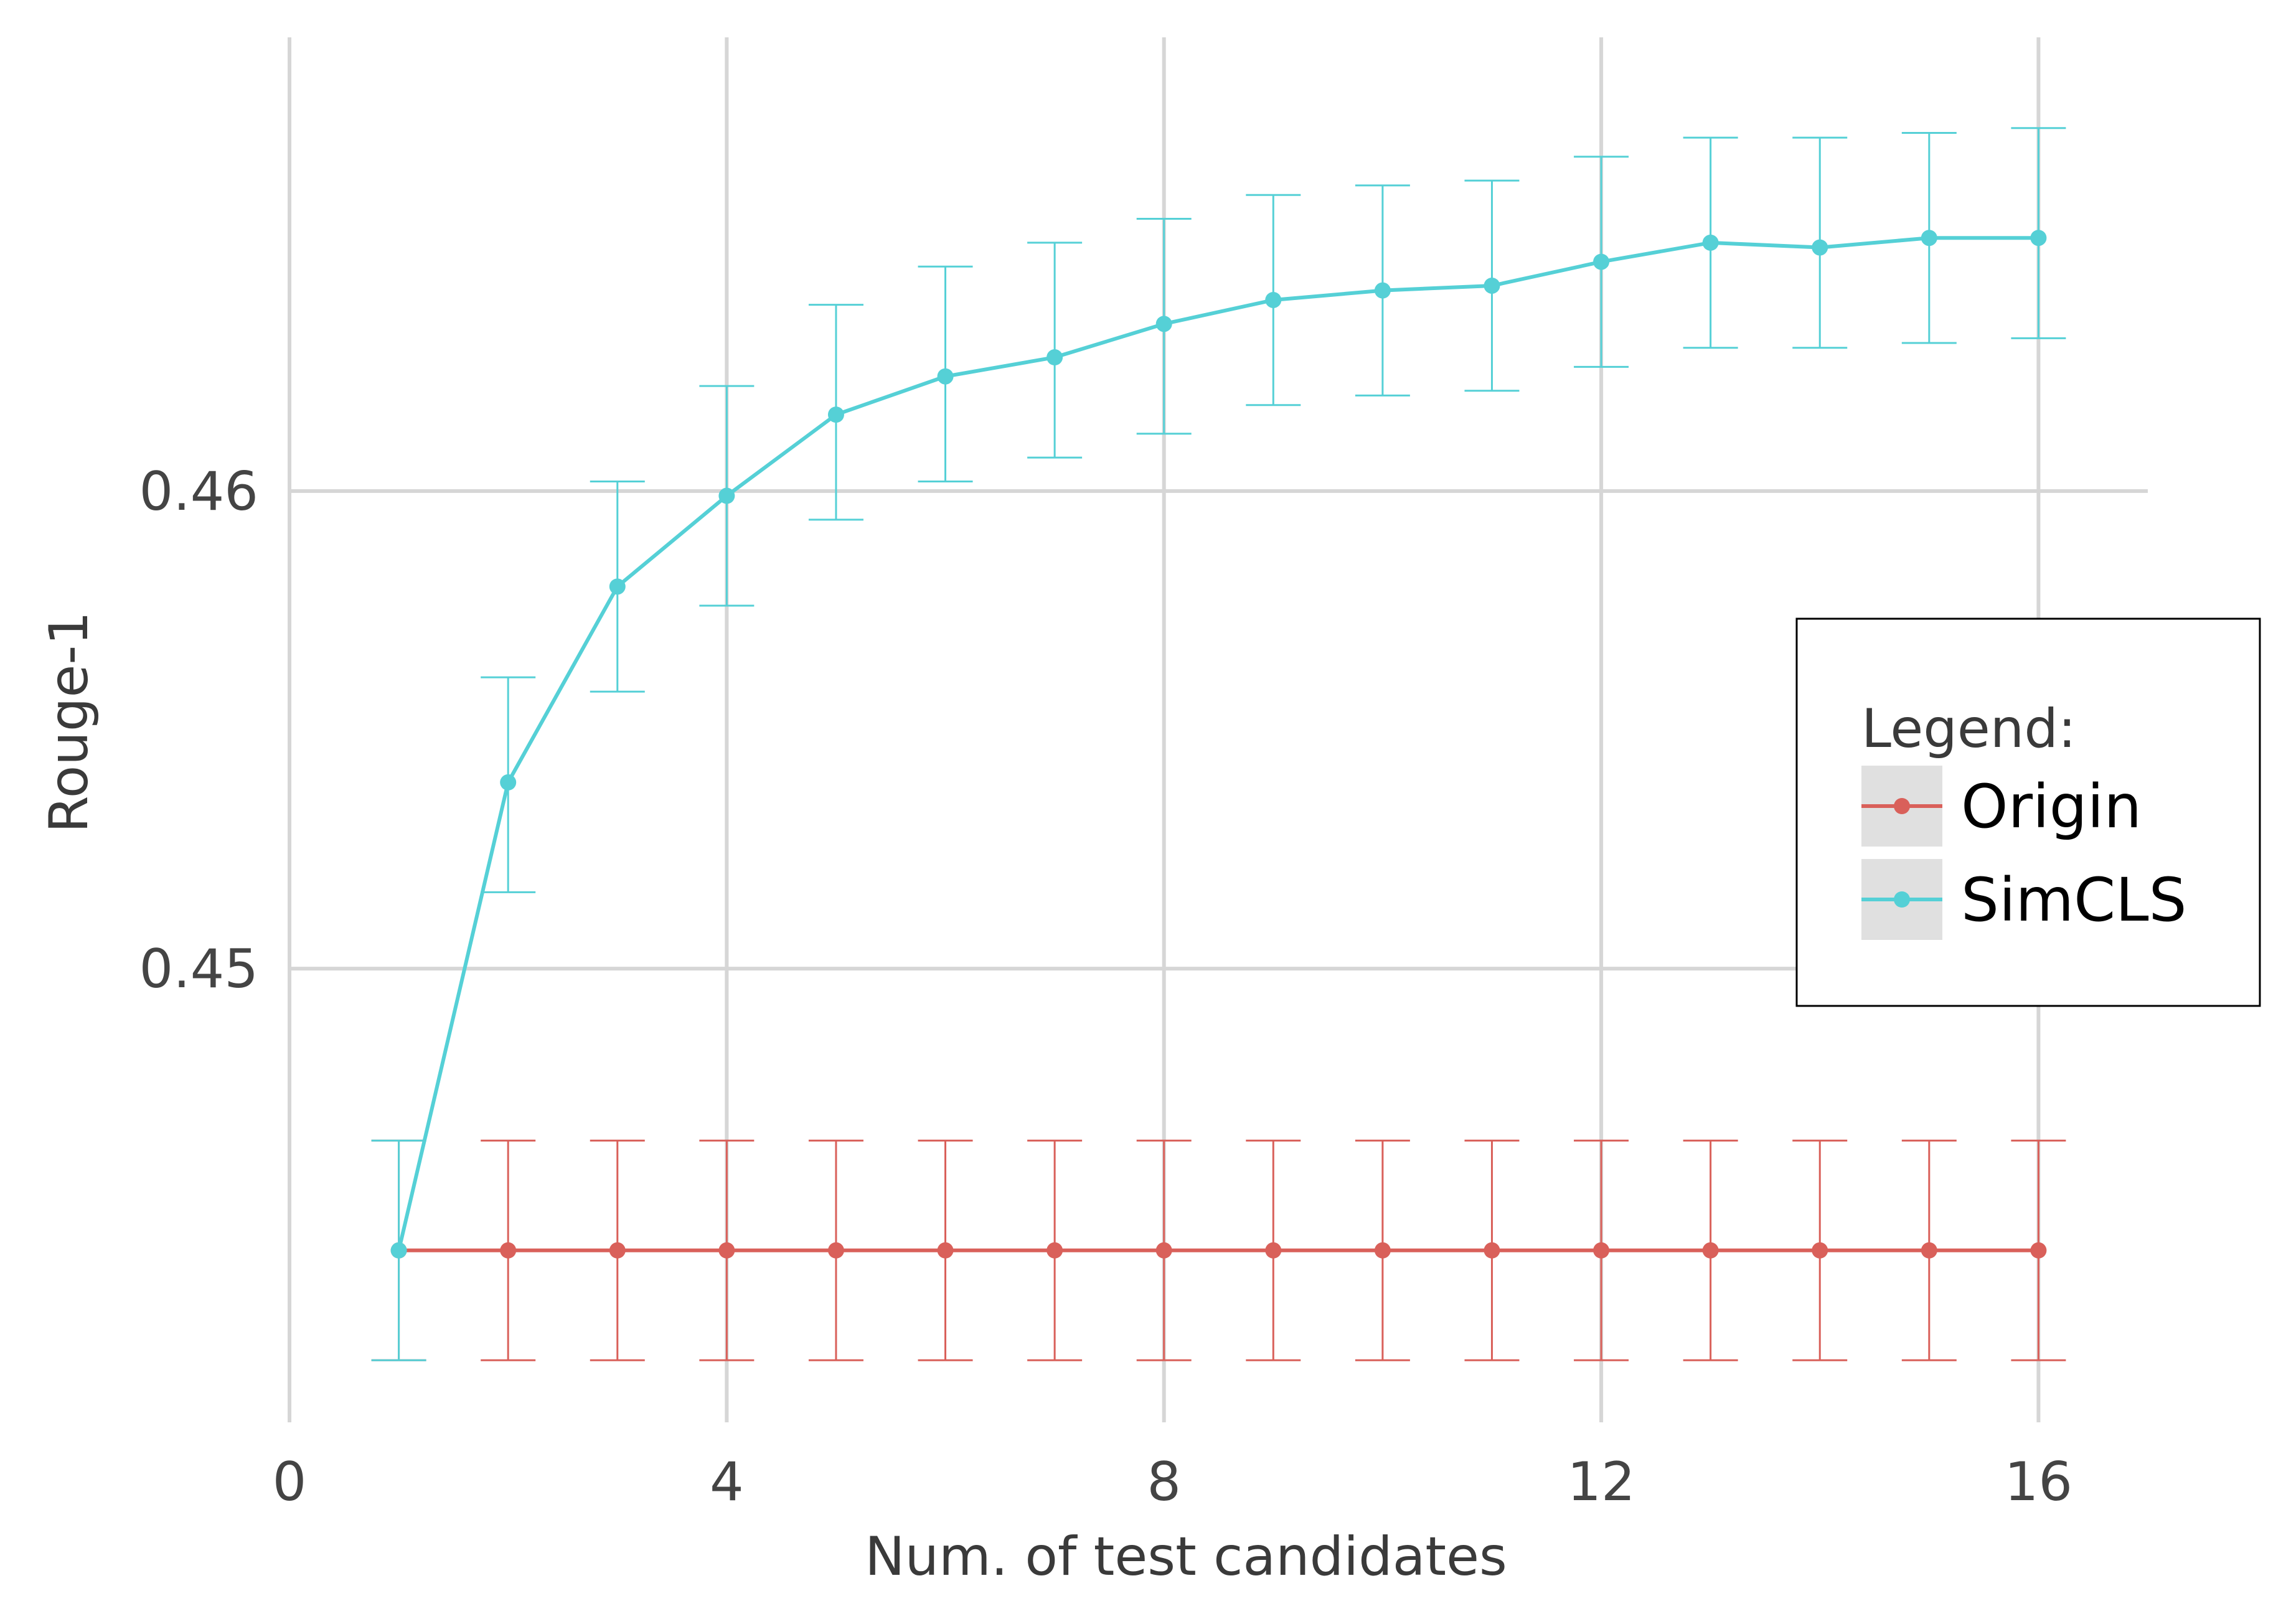 The width and height of the screenshot is (2286, 1624). Describe the element at coordinates (1601, 1482) in the screenshot. I see `x-tick-label: 12` at that location.